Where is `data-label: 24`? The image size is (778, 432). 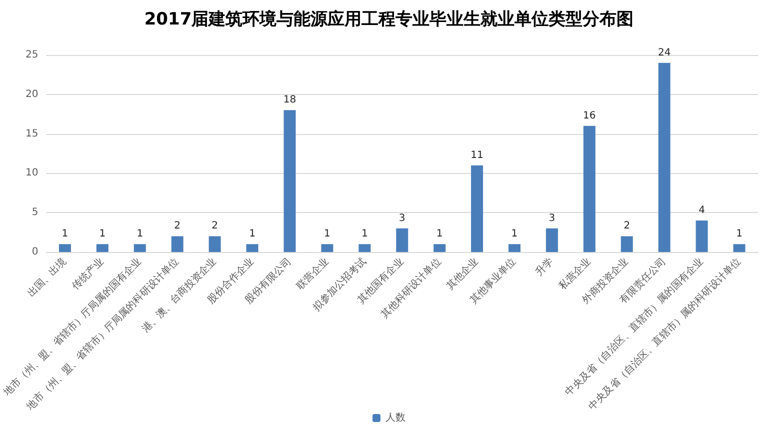
data-label: 24 is located at coordinates (664, 52).